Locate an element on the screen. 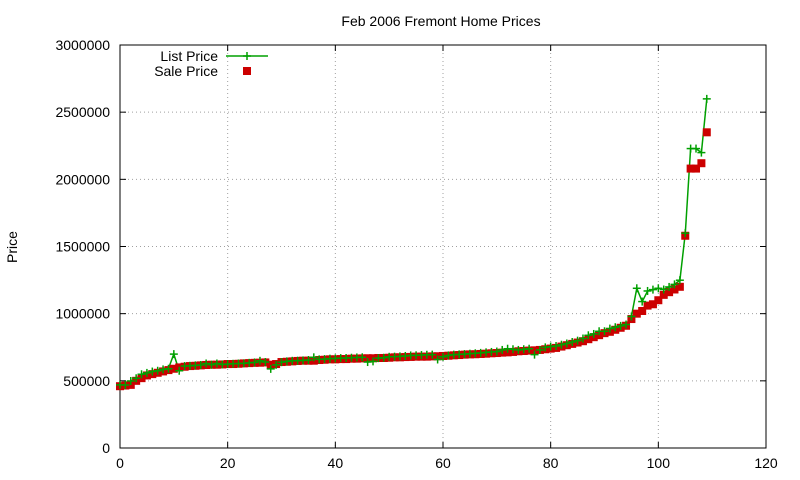  y-tick-label: 3000000 is located at coordinates (82, 45).